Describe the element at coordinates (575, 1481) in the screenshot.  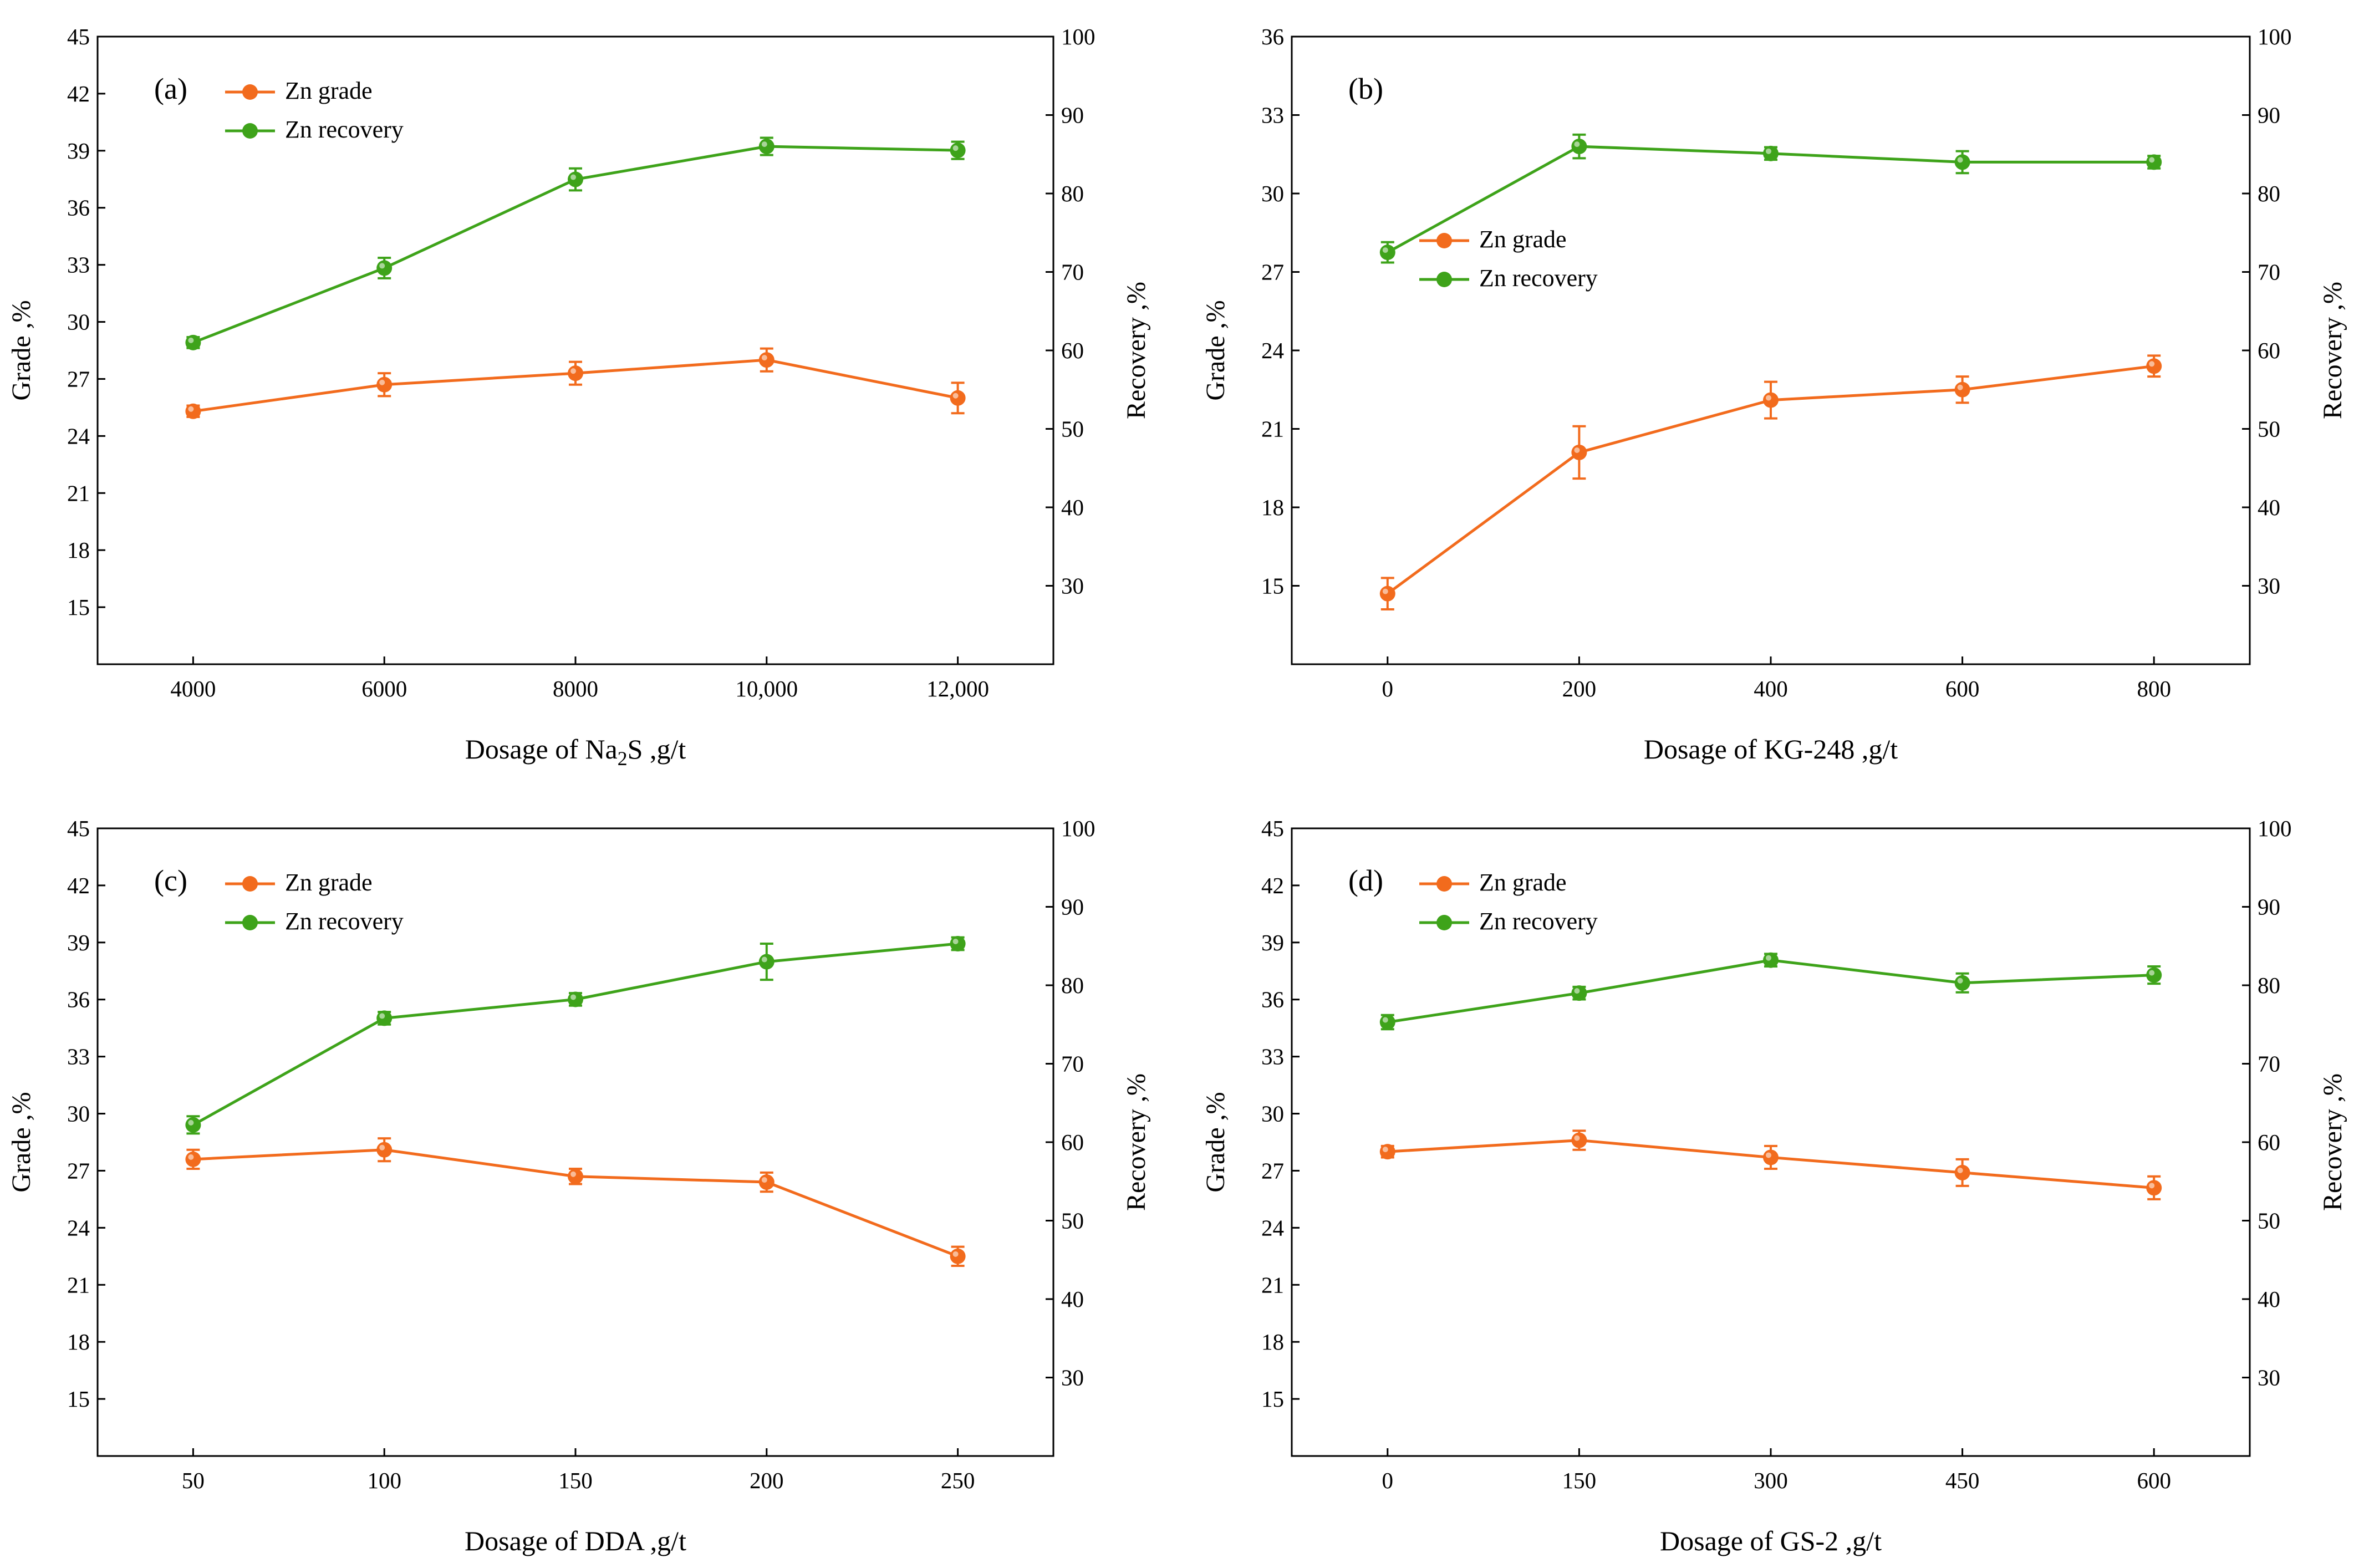
I see `x-tick-label: 150` at that location.